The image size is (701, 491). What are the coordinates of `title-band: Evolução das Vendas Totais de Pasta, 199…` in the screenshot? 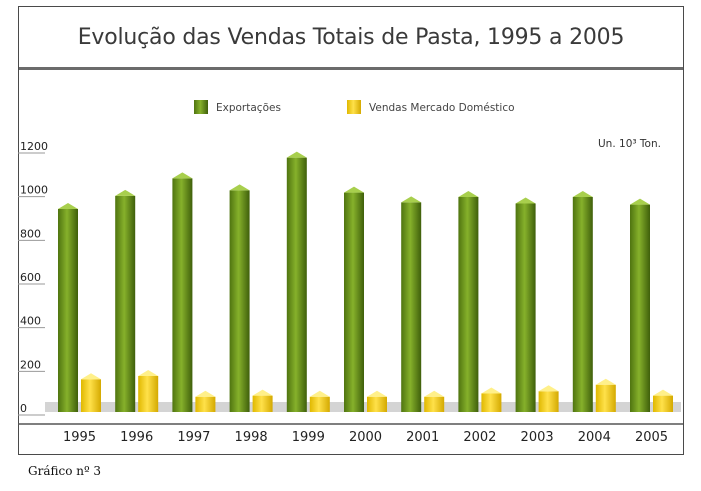 It's located at (351, 37).